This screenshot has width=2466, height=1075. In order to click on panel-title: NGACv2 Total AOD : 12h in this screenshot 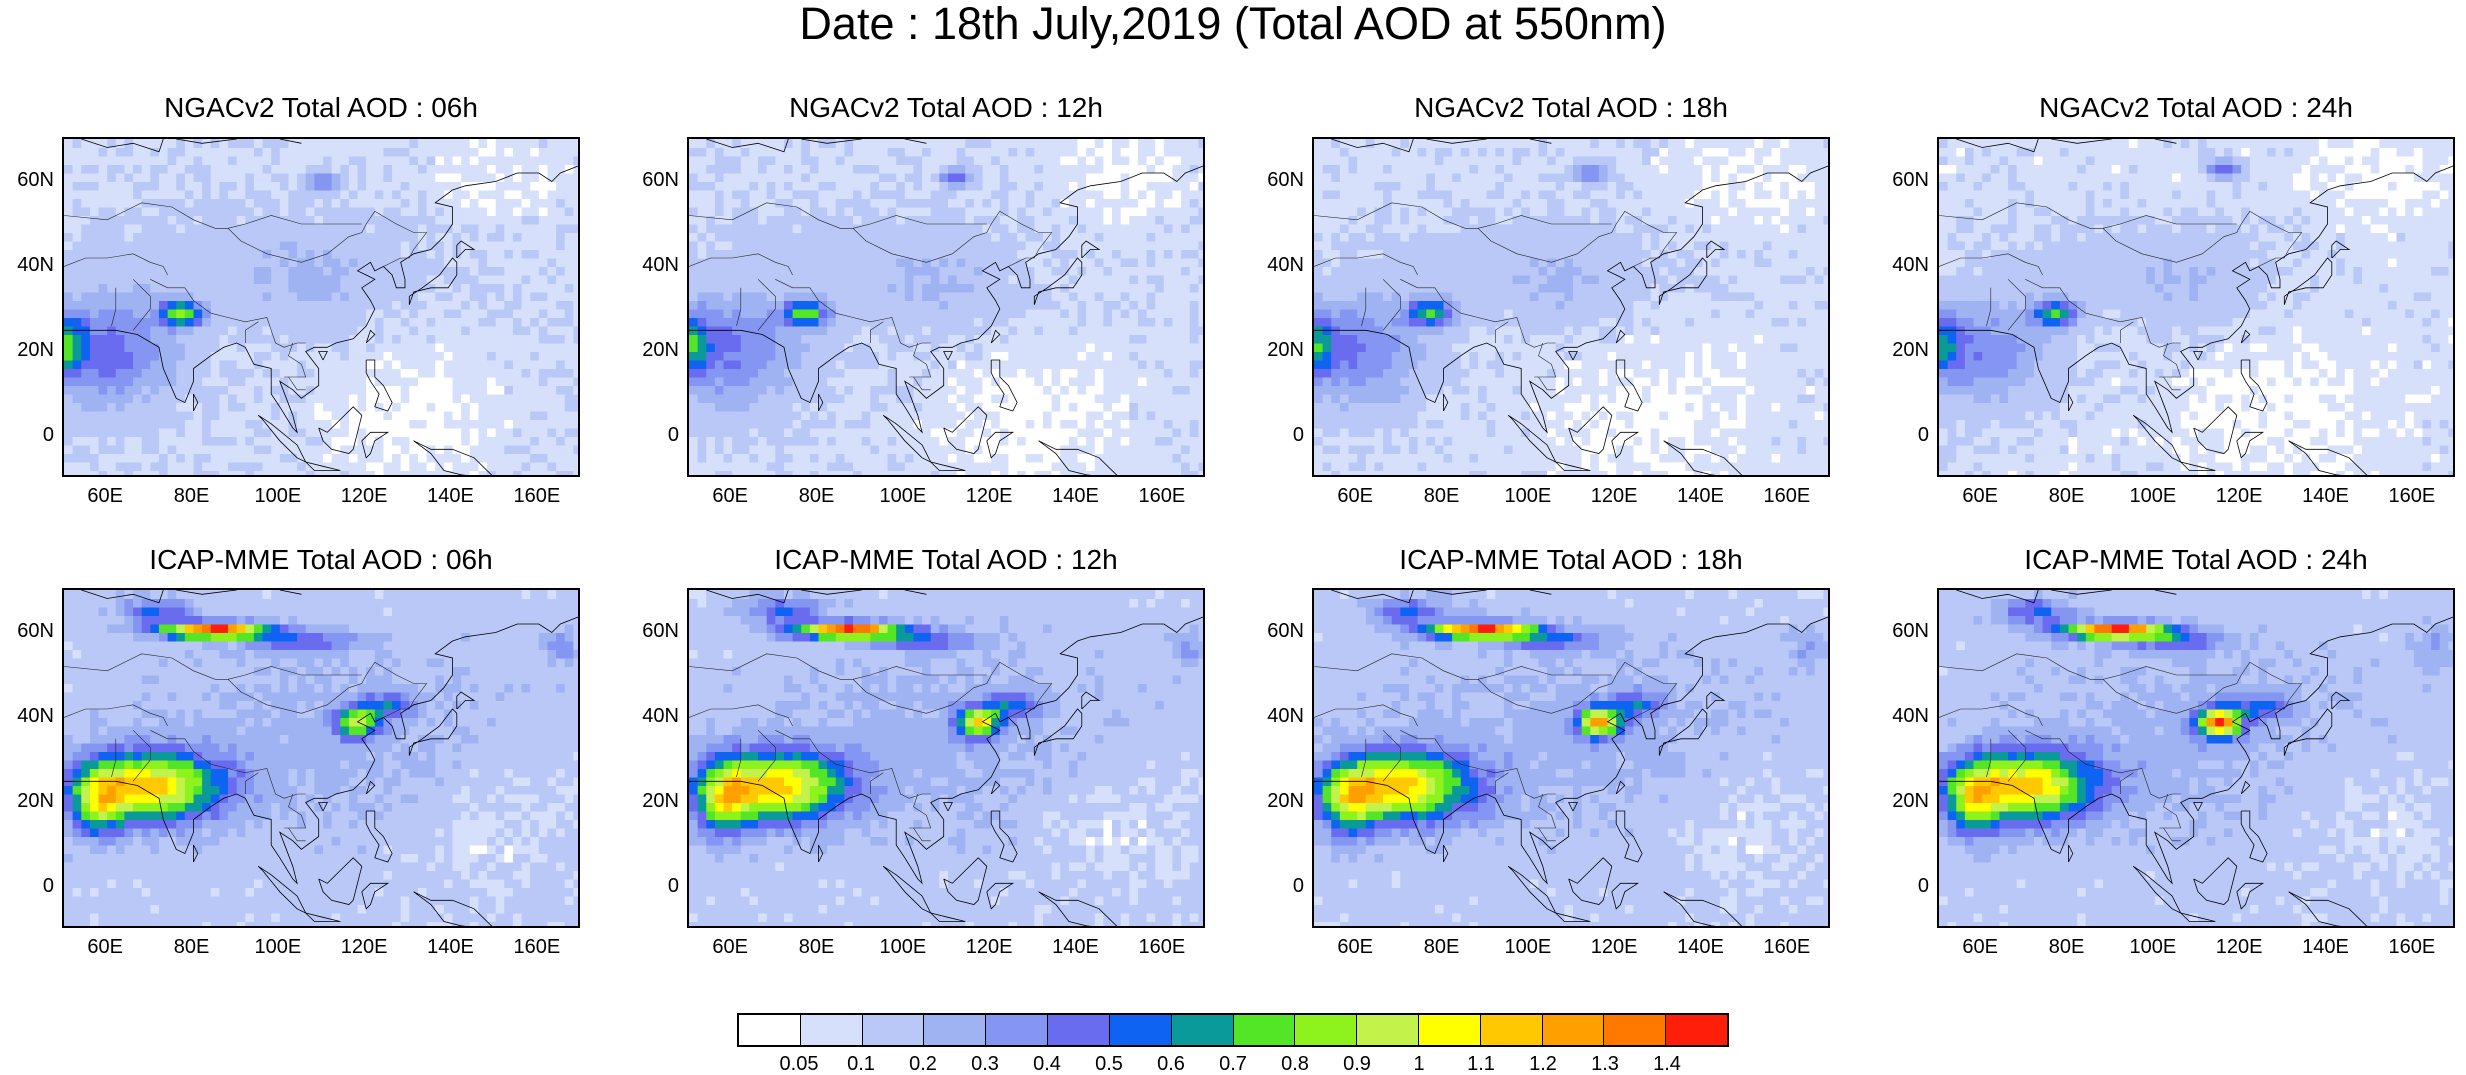, I will do `click(946, 108)`.